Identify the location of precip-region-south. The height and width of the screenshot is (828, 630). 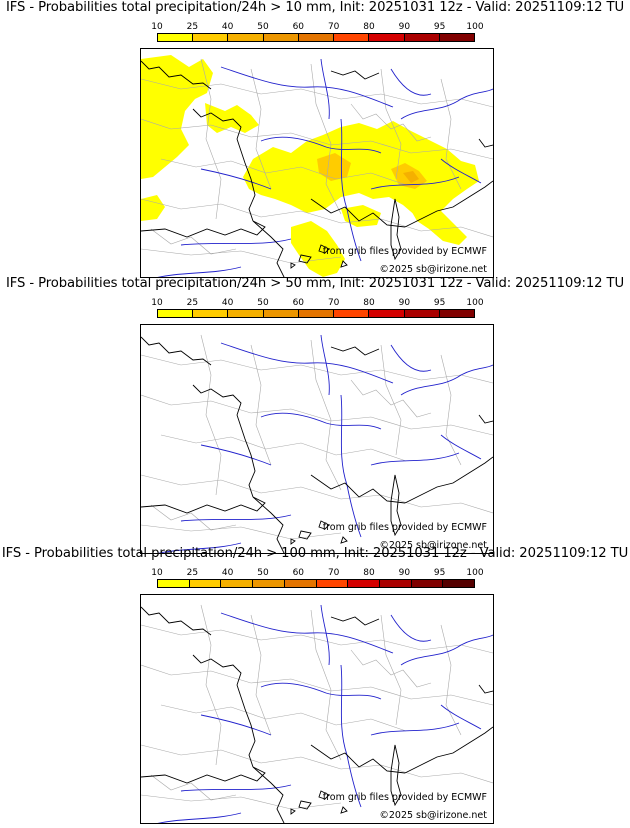
(318, 249).